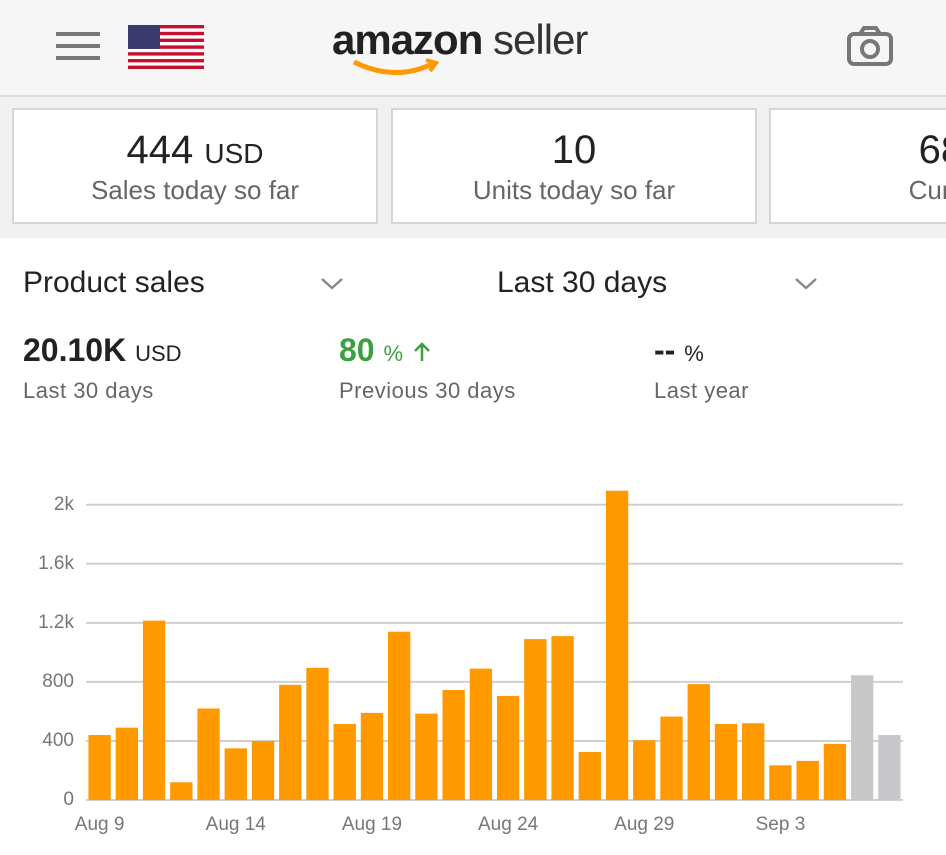  Describe the element at coordinates (160, 150) in the screenshot. I see `kpi-value: 444` at that location.